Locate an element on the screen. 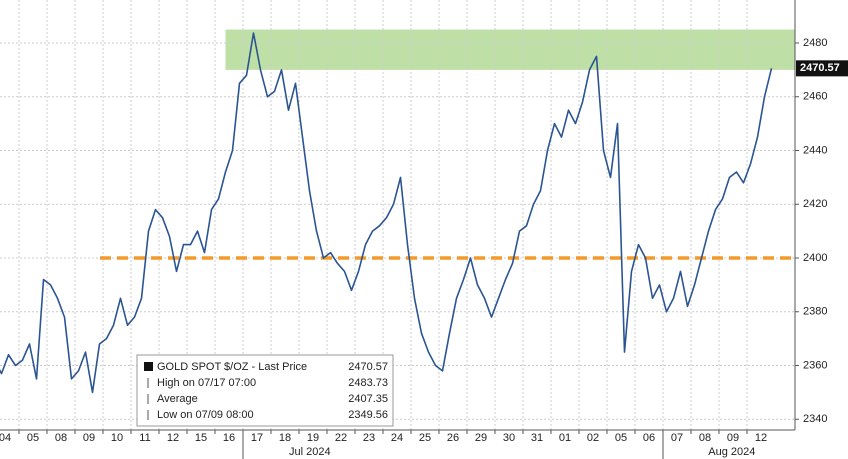  legend-value: 2470.57 is located at coordinates (368, 367).